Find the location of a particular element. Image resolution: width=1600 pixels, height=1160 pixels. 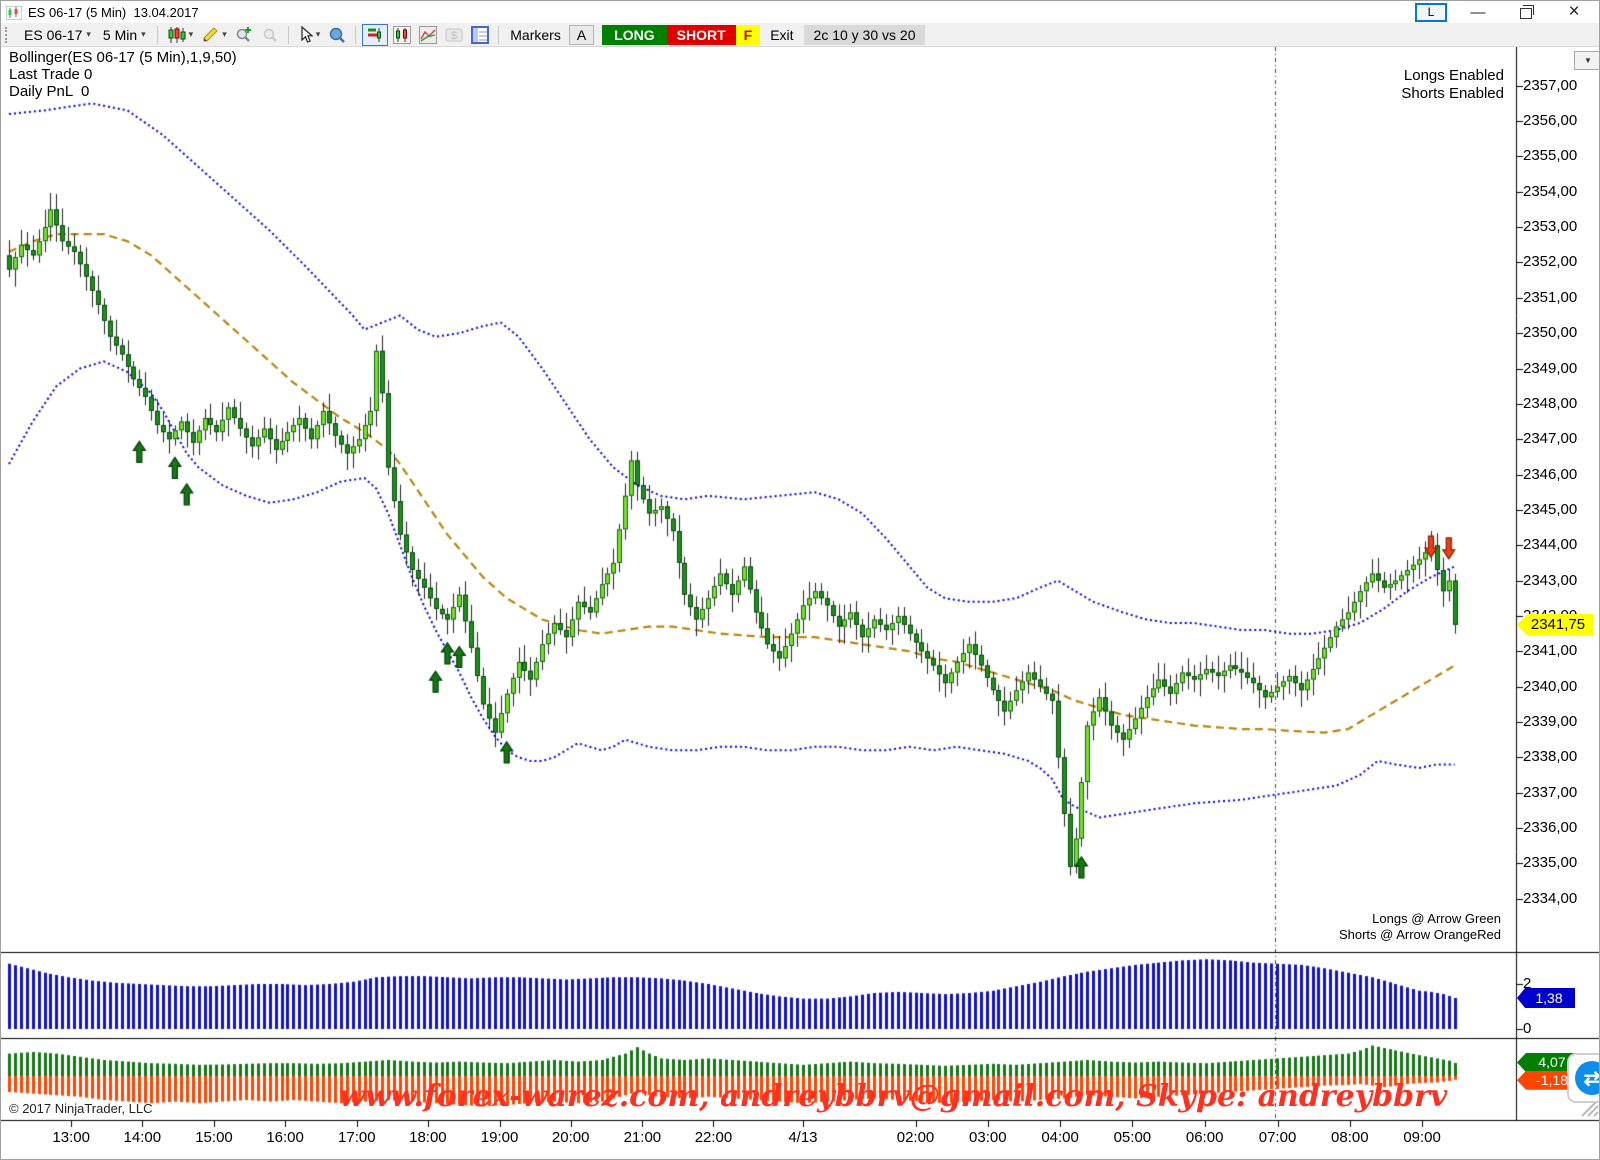

account-button: $ is located at coordinates (454, 35).